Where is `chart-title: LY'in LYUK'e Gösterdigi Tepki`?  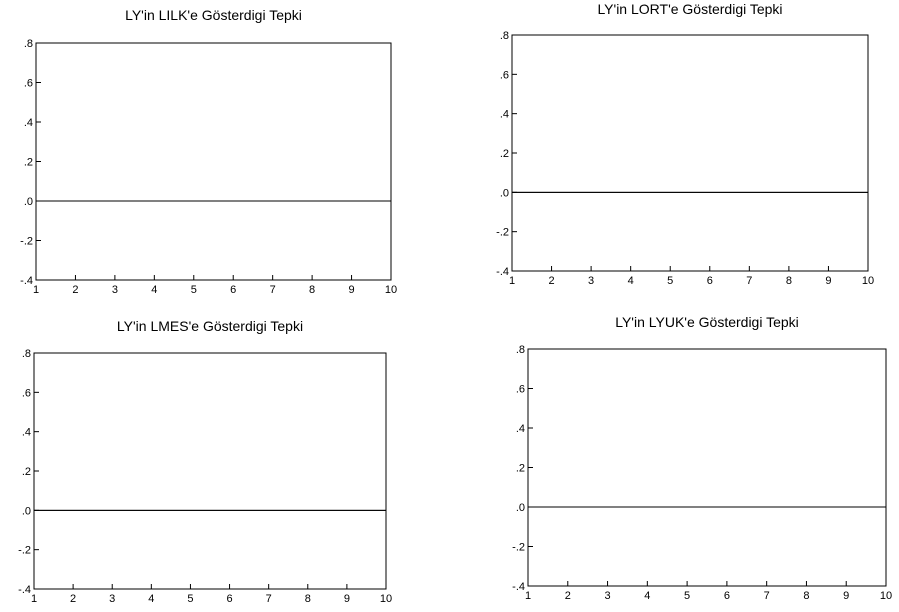 chart-title: LY'in LYUK'e Gösterdigi Tepki is located at coordinates (707, 322).